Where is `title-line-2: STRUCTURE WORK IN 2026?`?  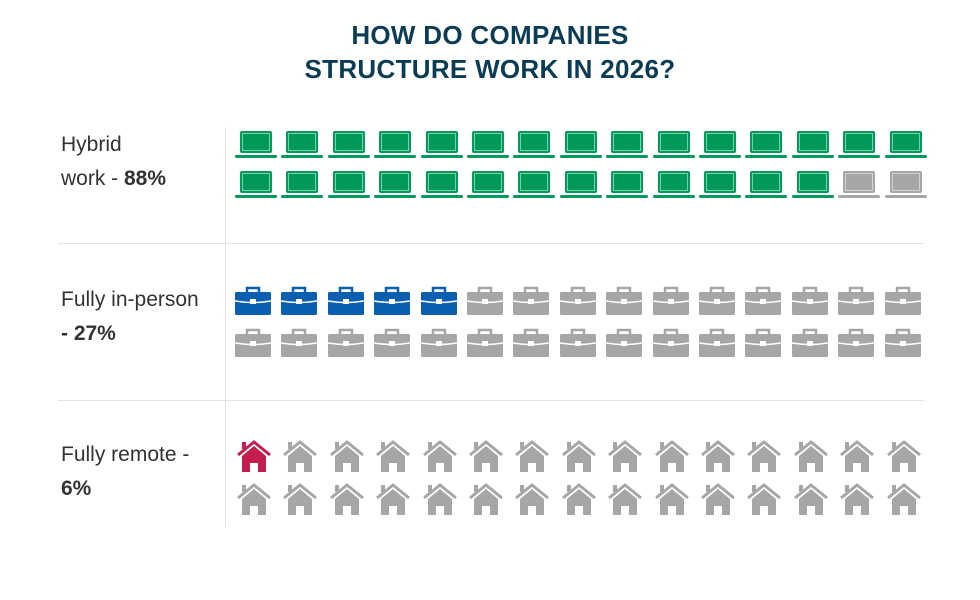
title-line-2: STRUCTURE WORK IN 2026? is located at coordinates (490, 69).